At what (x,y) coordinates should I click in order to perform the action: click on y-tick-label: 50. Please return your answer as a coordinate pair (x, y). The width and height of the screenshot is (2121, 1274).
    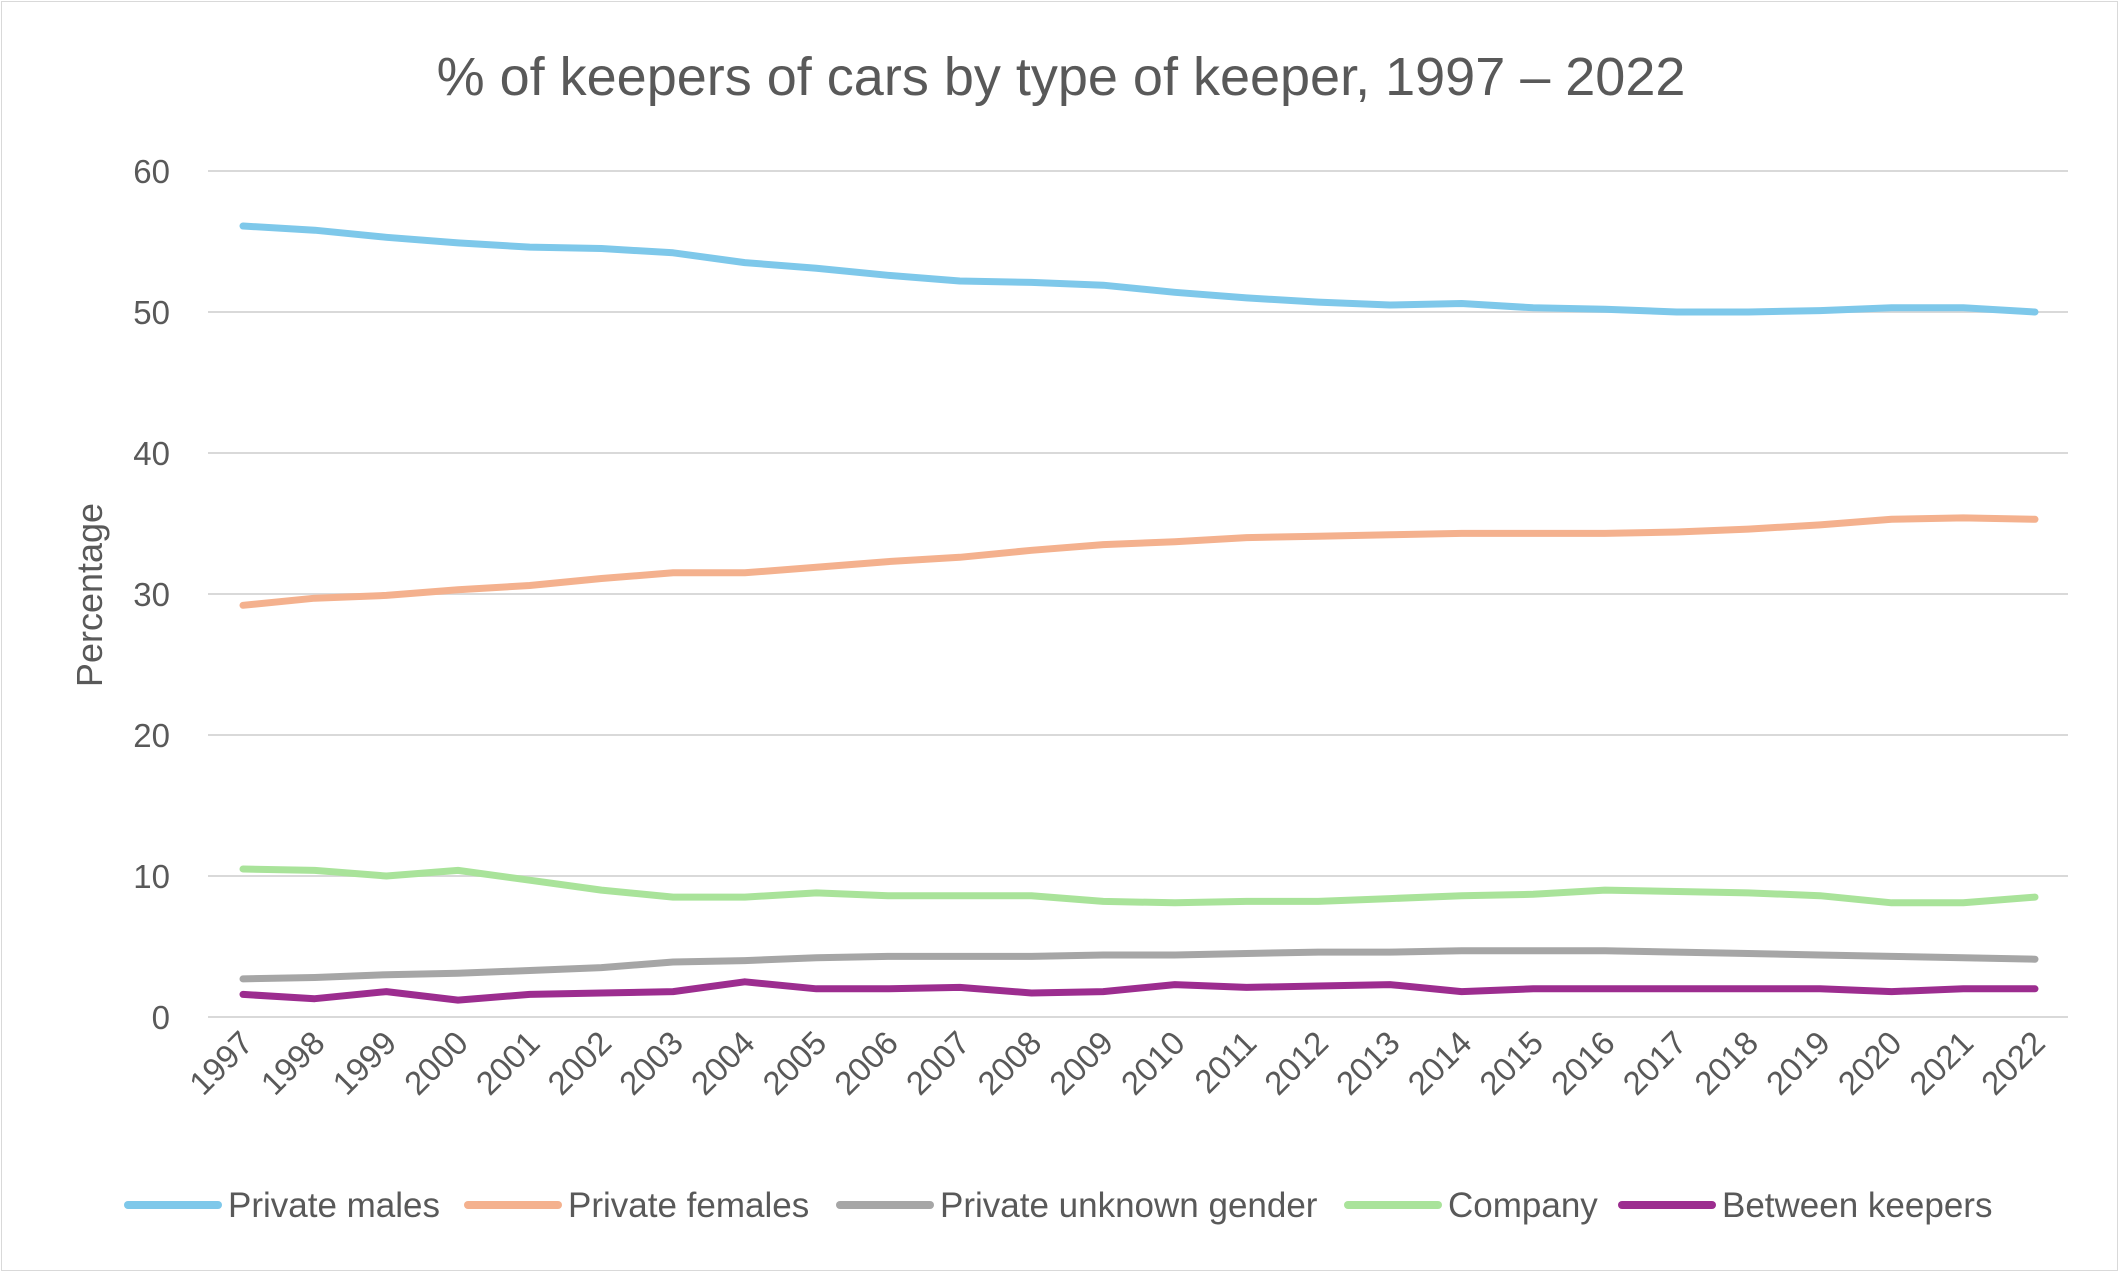
    Looking at the image, I should click on (151, 312).